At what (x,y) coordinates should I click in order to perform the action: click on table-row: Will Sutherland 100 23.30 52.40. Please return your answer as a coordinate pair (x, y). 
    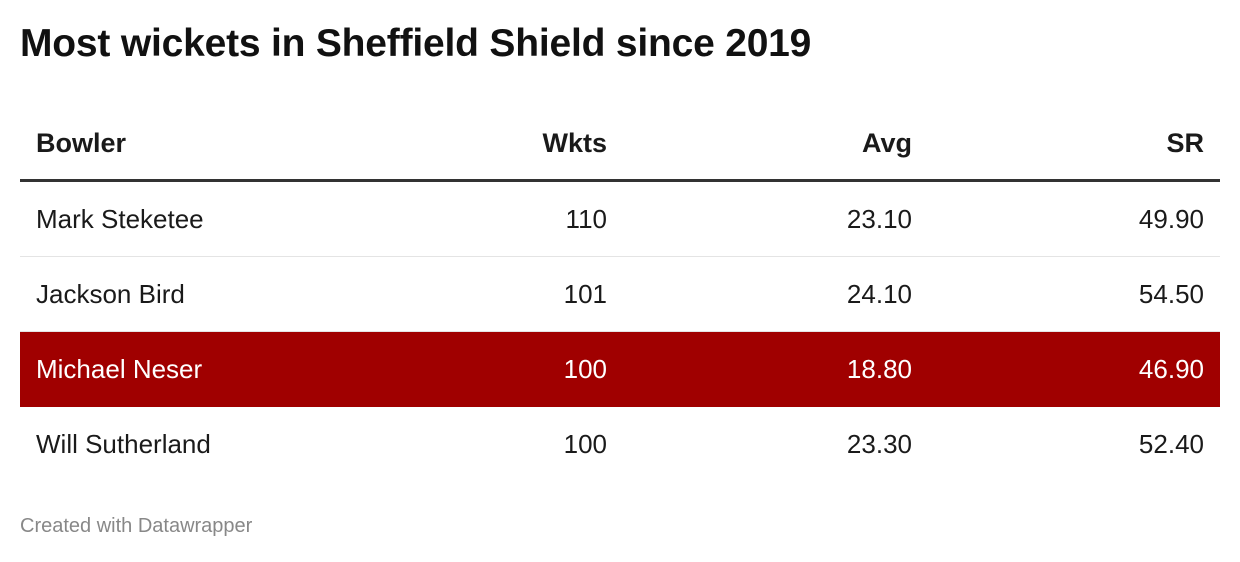
    Looking at the image, I should click on (620, 444).